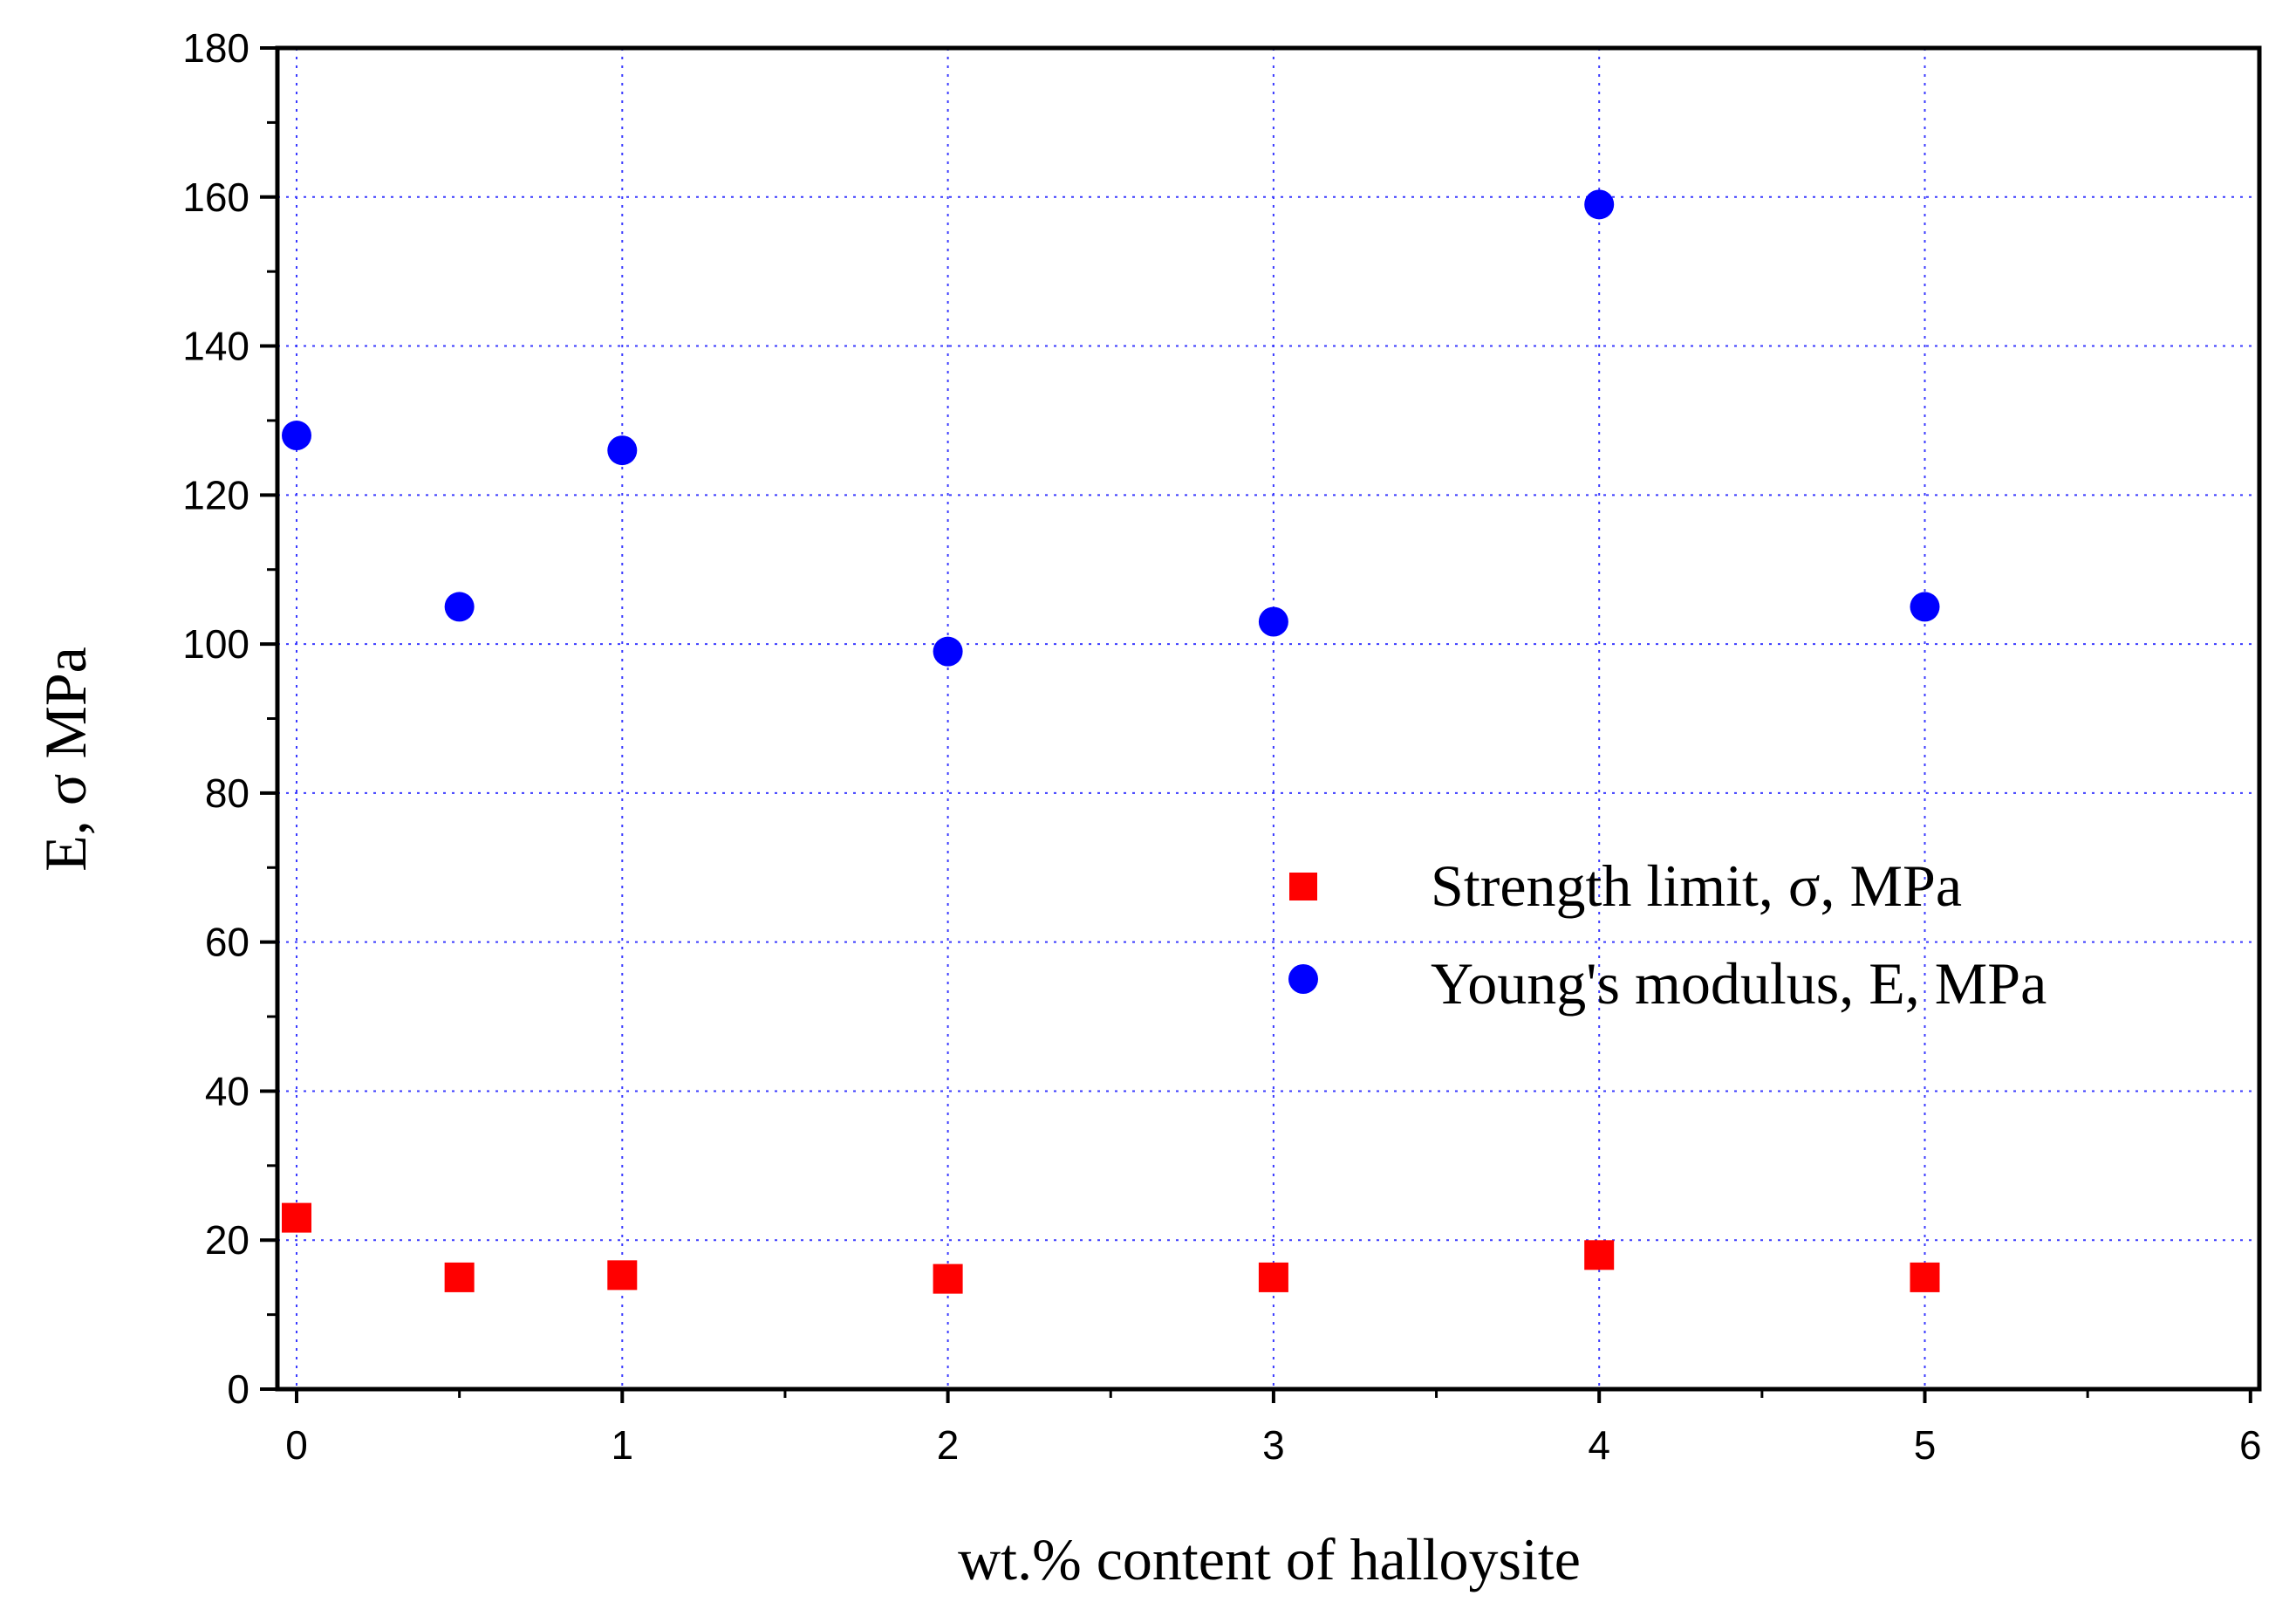 Image resolution: width=2296 pixels, height=1616 pixels. What do you see at coordinates (1273, 1445) in the screenshot?
I see `x-tick-label: 3` at bounding box center [1273, 1445].